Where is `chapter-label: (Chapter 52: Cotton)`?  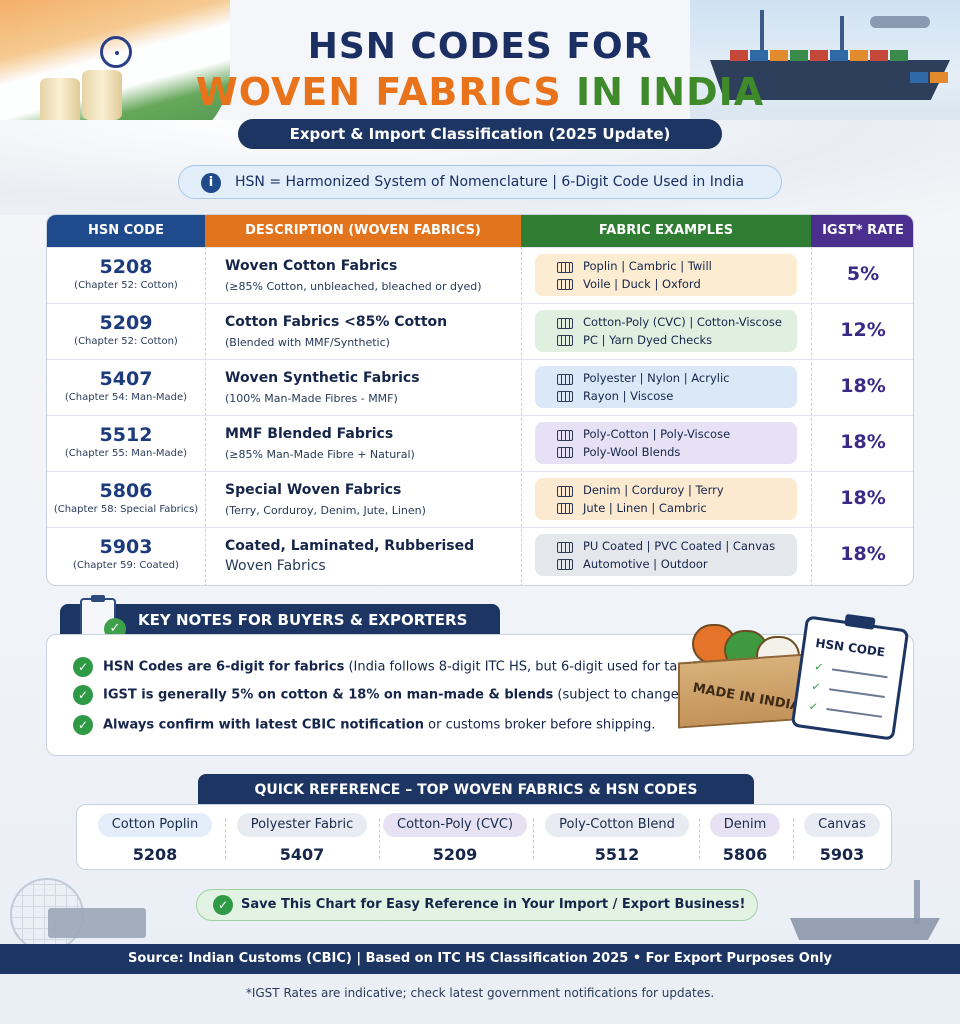 chapter-label: (Chapter 52: Cotton) is located at coordinates (126, 285).